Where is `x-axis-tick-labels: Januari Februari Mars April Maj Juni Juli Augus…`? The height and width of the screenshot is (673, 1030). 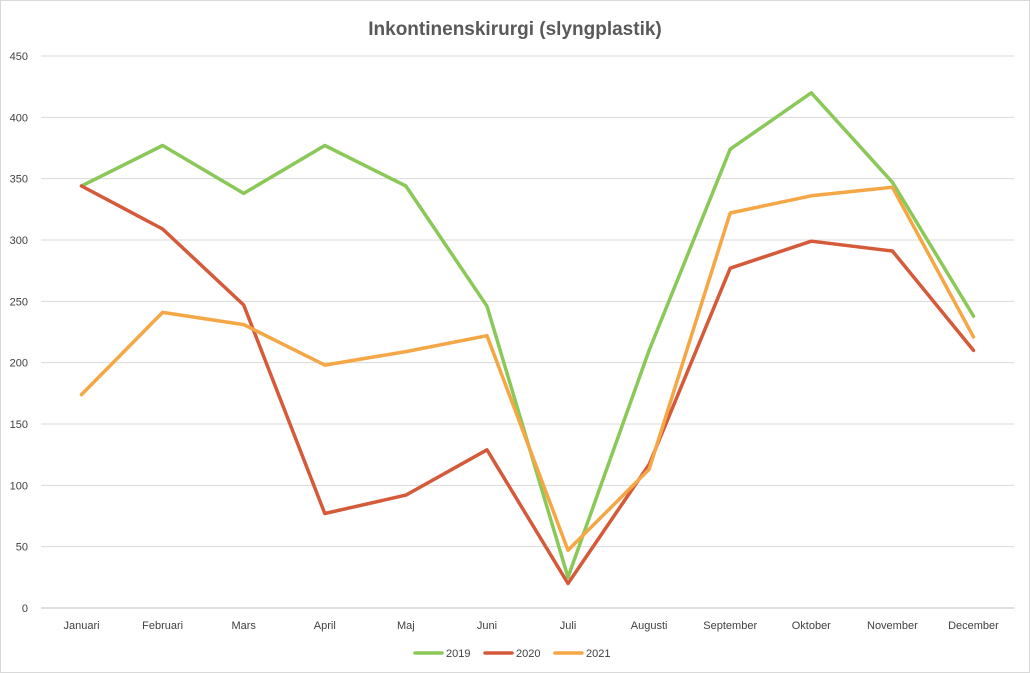 x-axis-tick-labels: Januari Februari Mars April Maj Juni Juli Augus… is located at coordinates (532, 626).